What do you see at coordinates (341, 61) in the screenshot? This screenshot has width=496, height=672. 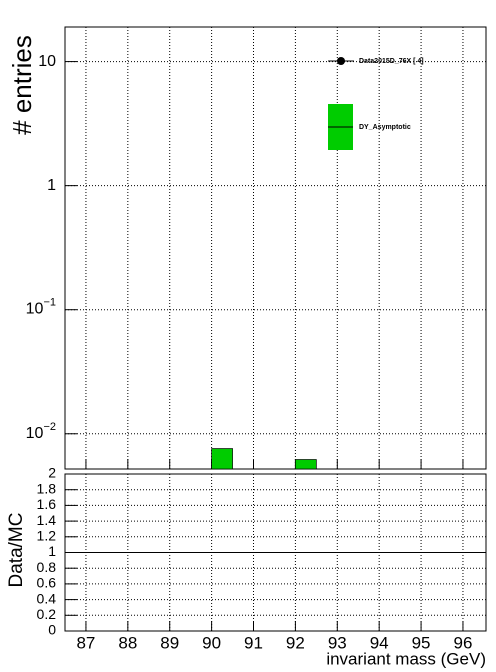 I see `legend-marker` at bounding box center [341, 61].